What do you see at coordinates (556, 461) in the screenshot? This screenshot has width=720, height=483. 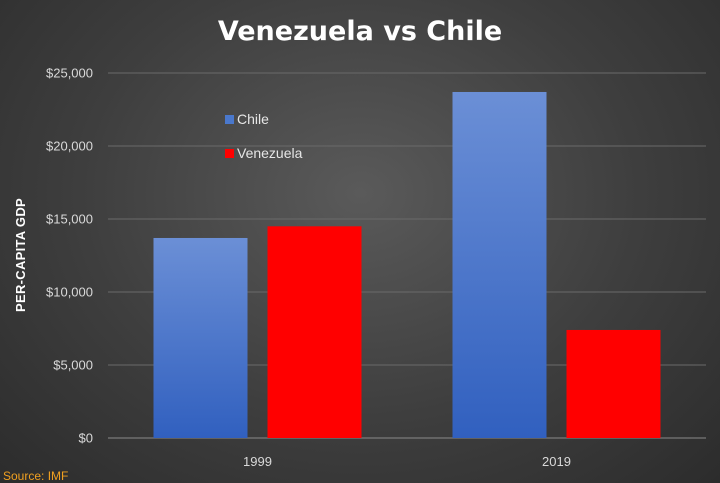 I see `x-tick-label: 2019` at bounding box center [556, 461].